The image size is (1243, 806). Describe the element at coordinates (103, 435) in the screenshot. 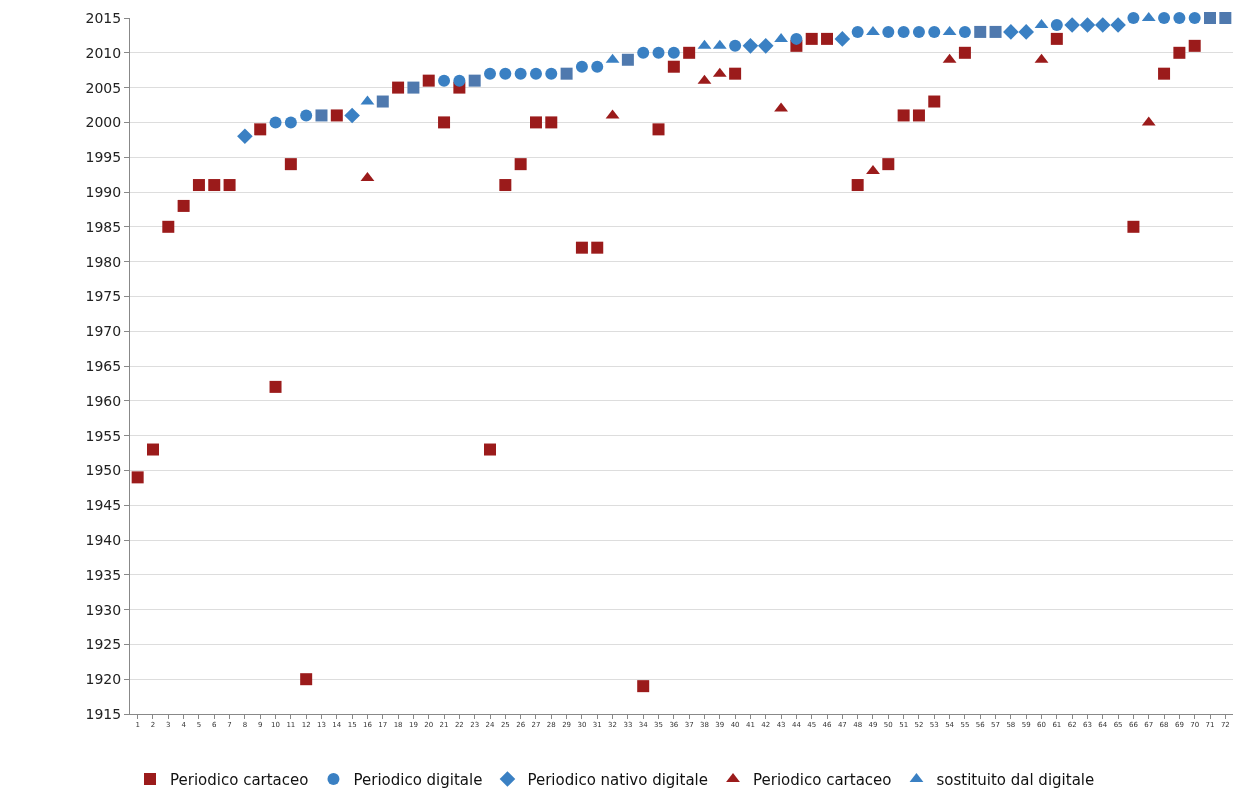

I see `y-tick-label: 1955` at that location.